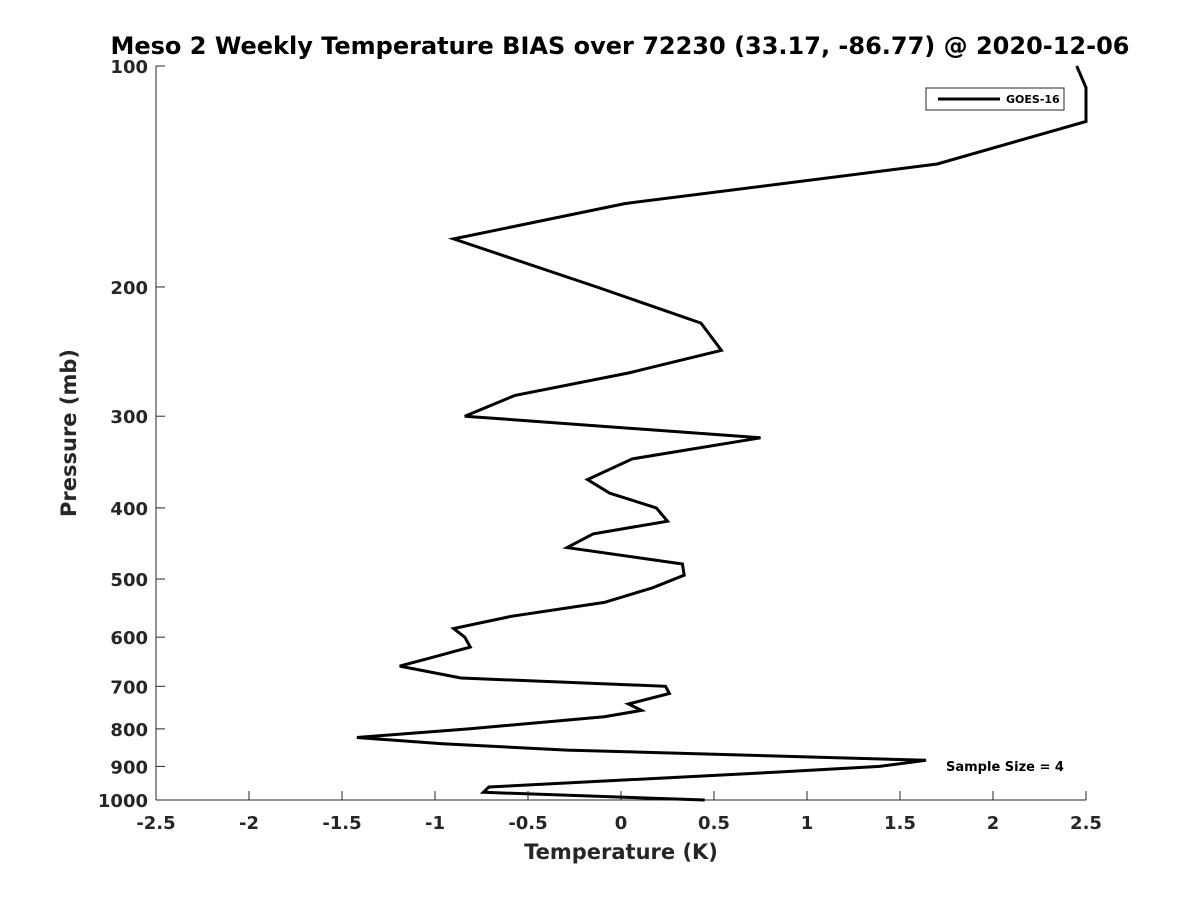 This screenshot has width=1200, height=900. Describe the element at coordinates (621, 823) in the screenshot. I see `x-tick-label: 0` at that location.